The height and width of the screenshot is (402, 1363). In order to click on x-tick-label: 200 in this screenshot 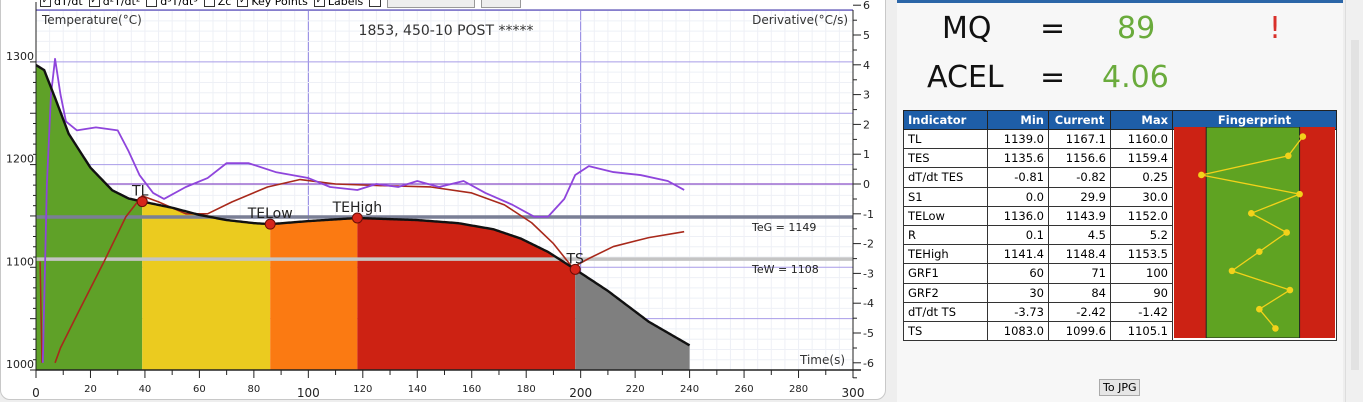, I will do `click(580, 393)`.